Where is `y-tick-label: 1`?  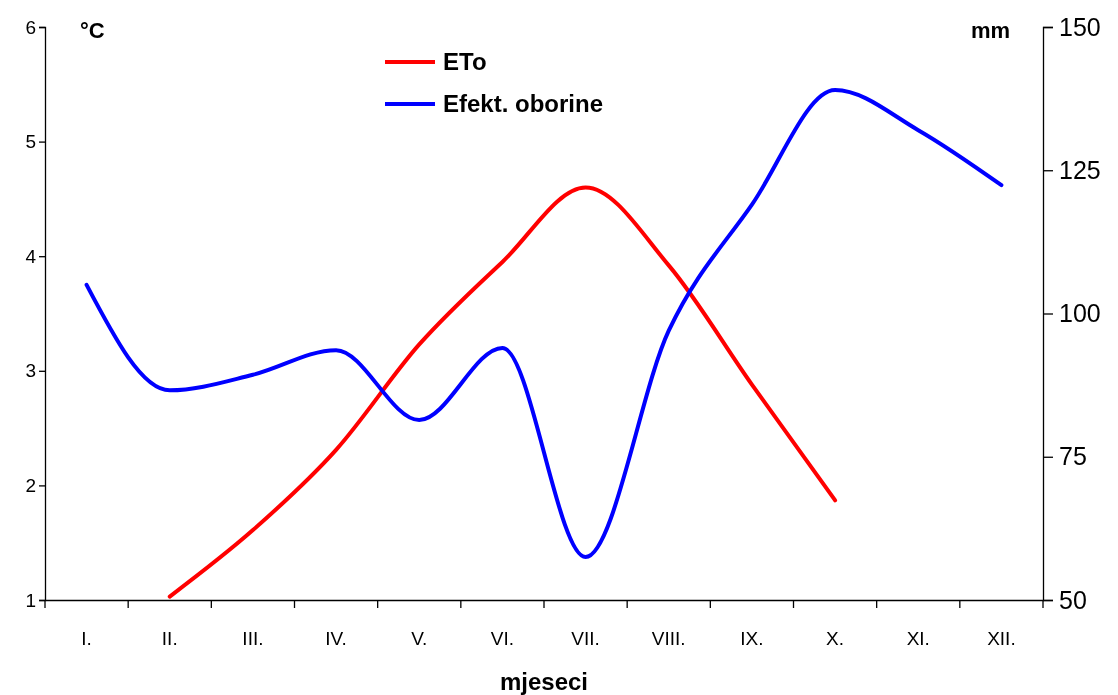 y-tick-label: 1 is located at coordinates (30, 600).